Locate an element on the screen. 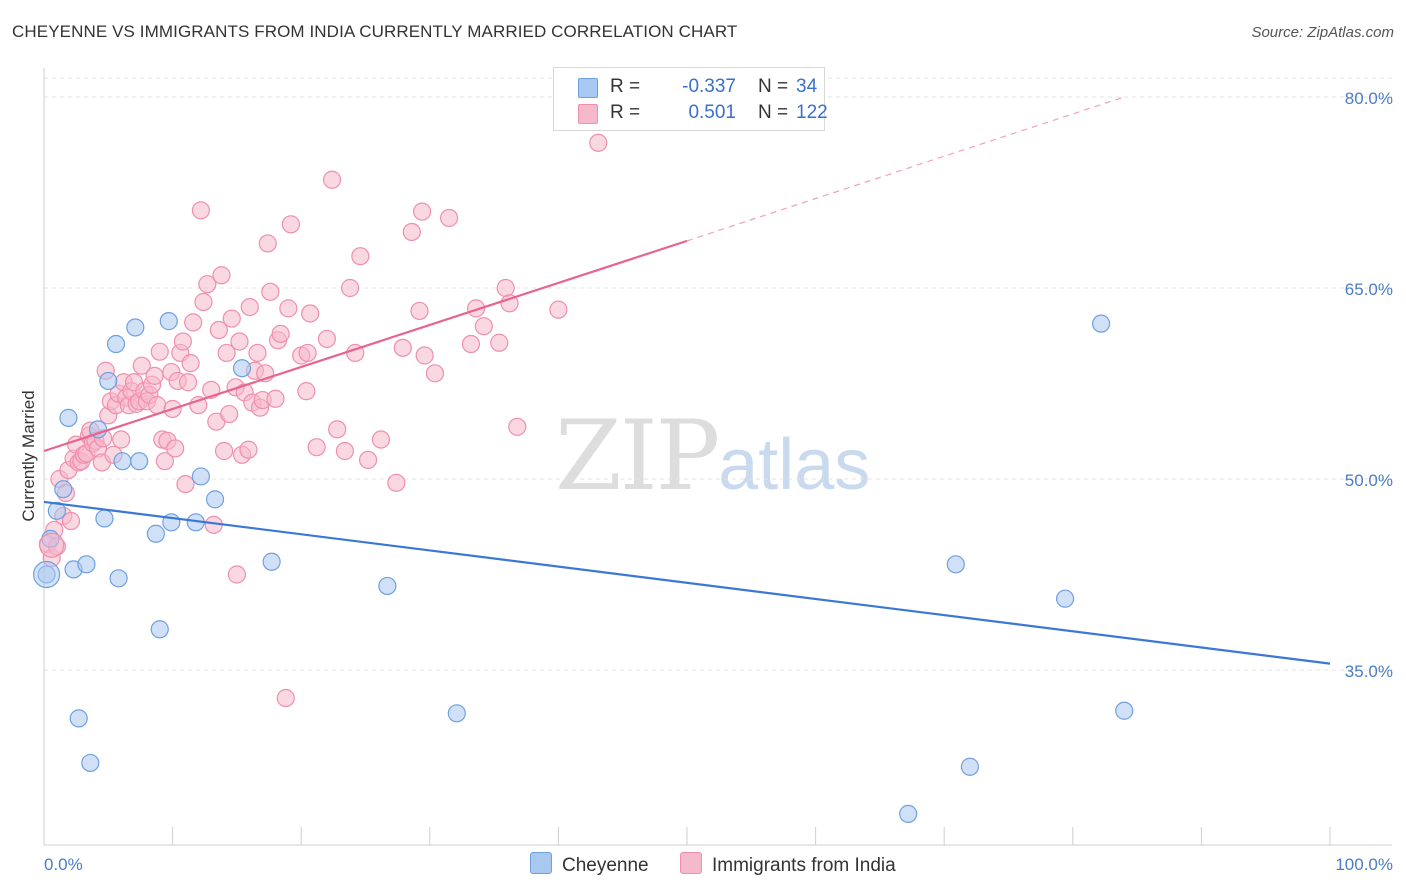 This screenshot has height=892, width=1406. cheyenne-point-large is located at coordinates (46, 574).